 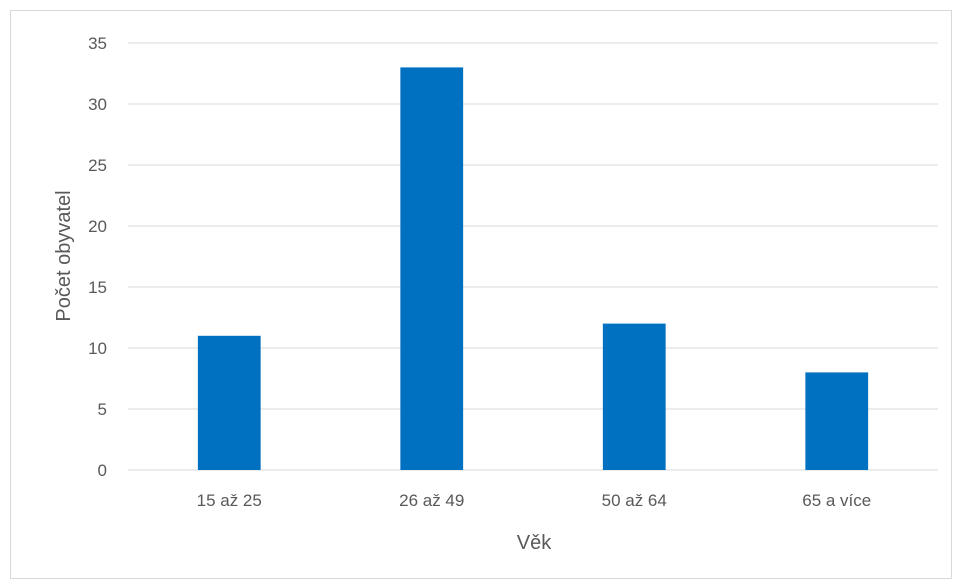 What do you see at coordinates (102, 470) in the screenshot?
I see `y-tick-label: 0` at bounding box center [102, 470].